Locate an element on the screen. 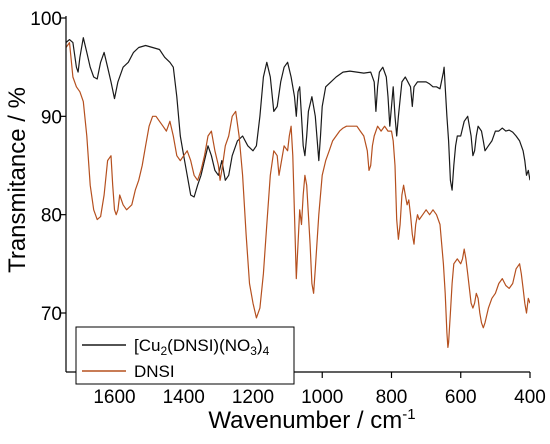 This screenshot has width=550, height=444. x-axis-title: Wavenumber / cm-1 is located at coordinates (311, 420).